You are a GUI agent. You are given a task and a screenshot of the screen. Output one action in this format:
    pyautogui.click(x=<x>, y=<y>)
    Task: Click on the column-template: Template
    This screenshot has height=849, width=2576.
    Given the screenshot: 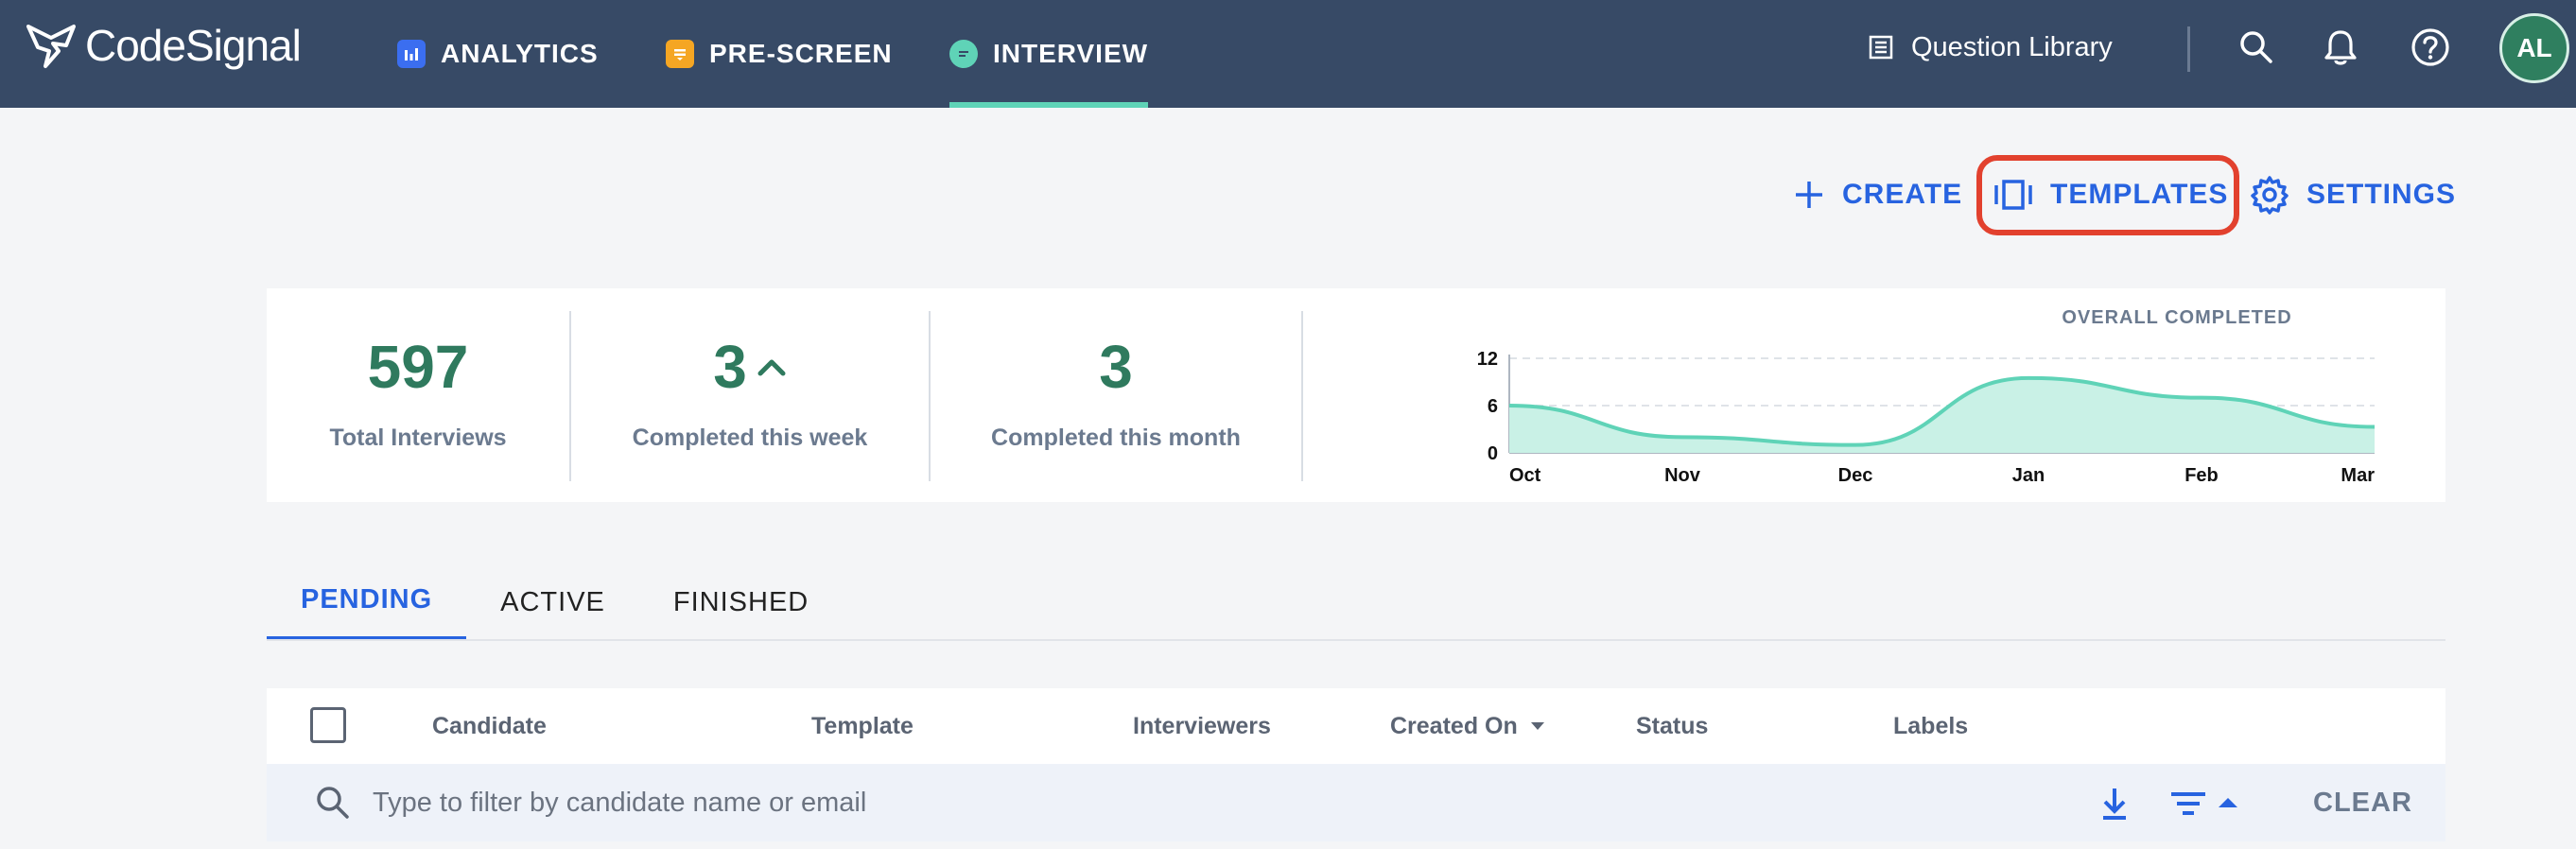 What is the action you would take?
    pyautogui.click(x=862, y=726)
    